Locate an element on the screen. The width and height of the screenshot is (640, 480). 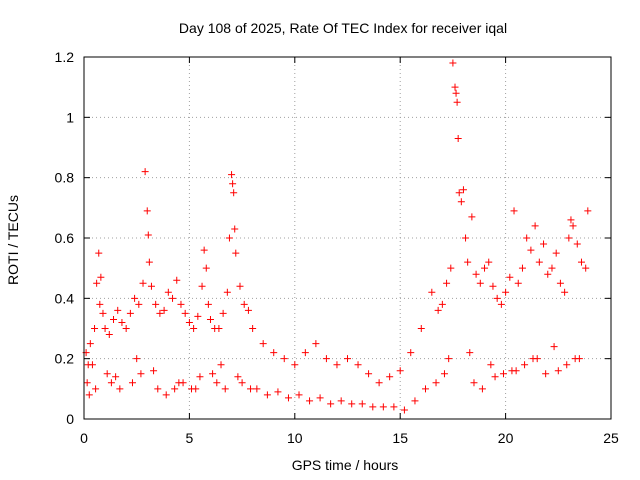
y-tick-label: 0.2 is located at coordinates (65, 359).